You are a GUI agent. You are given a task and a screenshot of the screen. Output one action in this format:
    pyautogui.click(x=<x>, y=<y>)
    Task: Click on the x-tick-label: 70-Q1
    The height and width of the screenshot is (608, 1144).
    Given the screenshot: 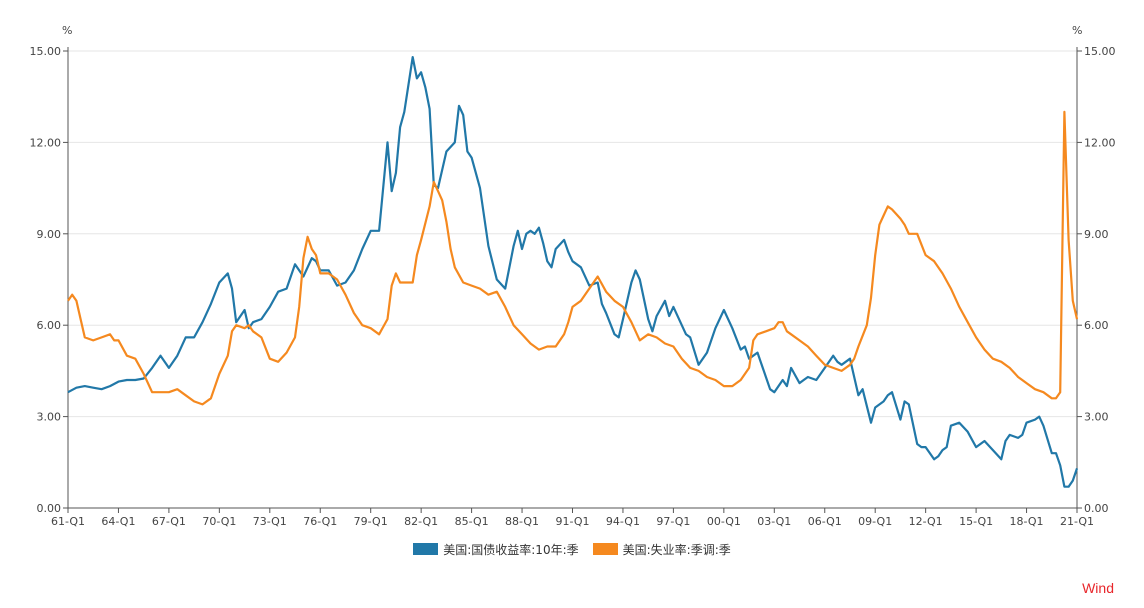 What is the action you would take?
    pyautogui.click(x=219, y=521)
    